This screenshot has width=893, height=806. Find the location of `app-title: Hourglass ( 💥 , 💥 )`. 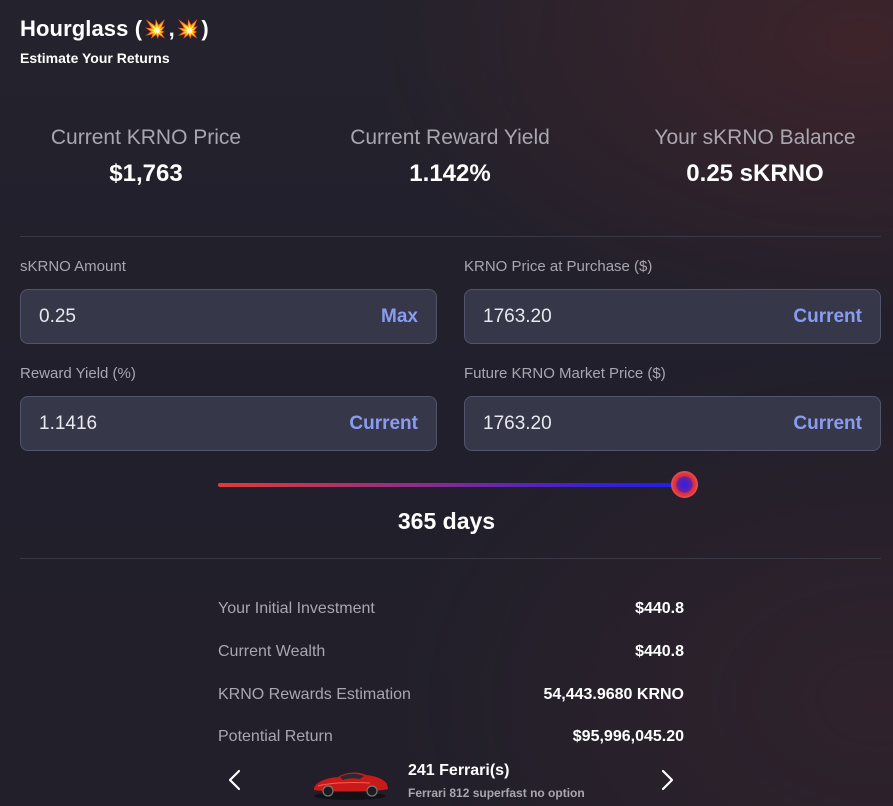

app-title: Hourglass ( 💥 , 💥 ) is located at coordinates (114, 29).